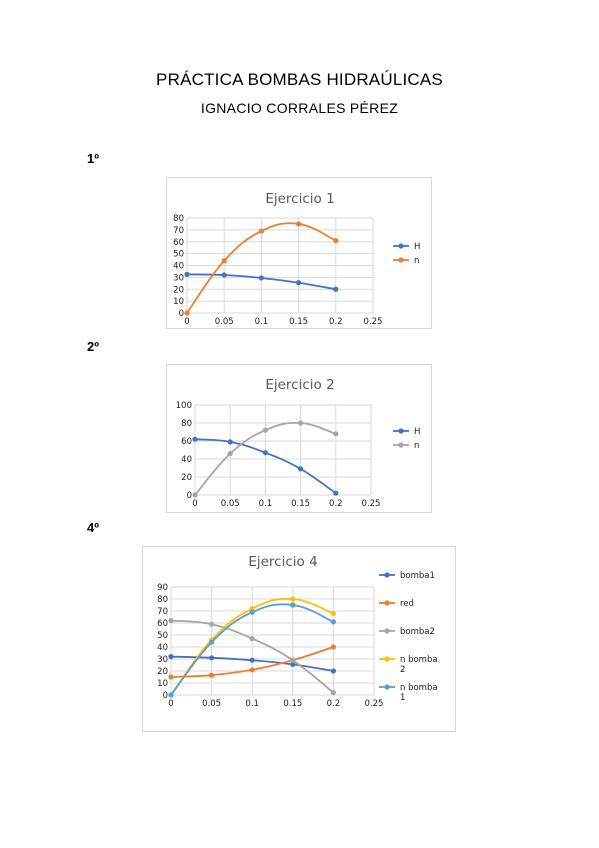 This screenshot has height=848, width=599. I want to click on legend-marker-bomba2, so click(387, 631).